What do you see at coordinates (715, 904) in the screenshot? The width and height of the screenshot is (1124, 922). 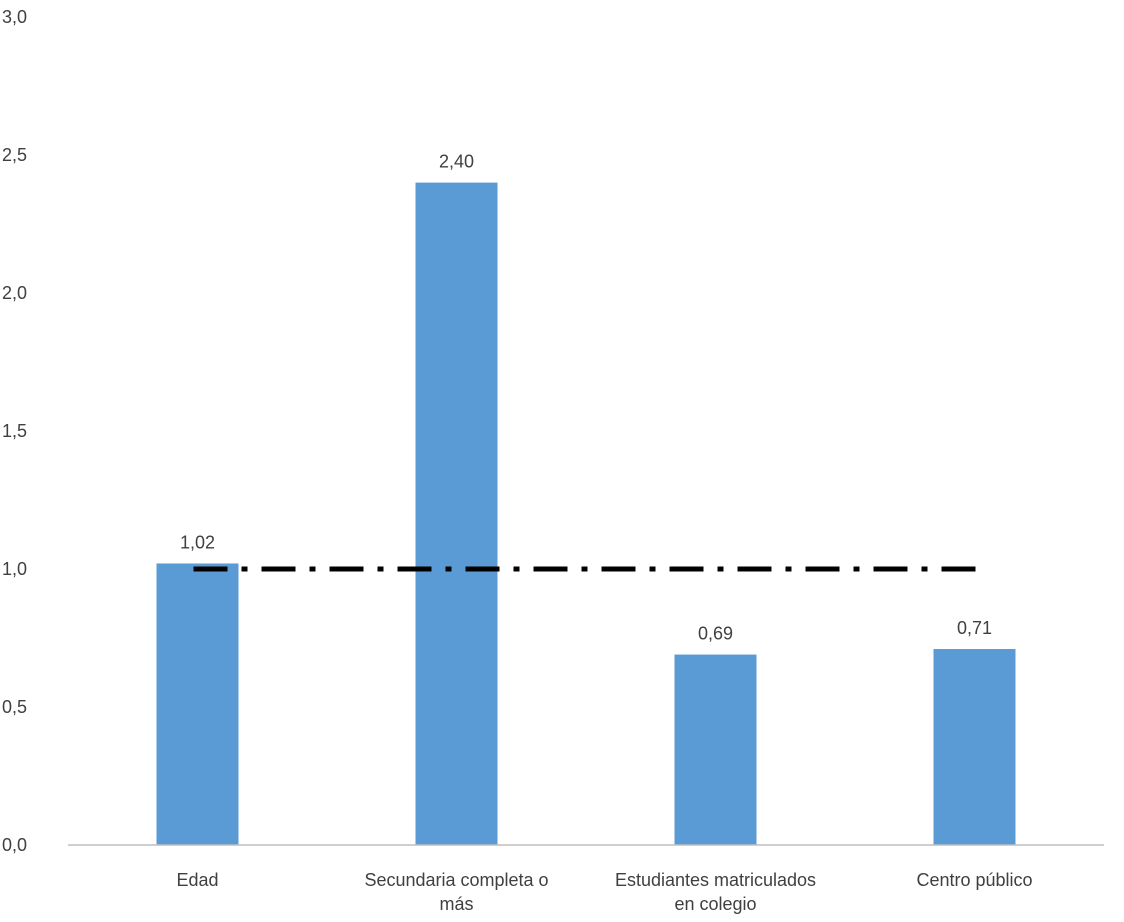 I see `category-label: en colegio` at bounding box center [715, 904].